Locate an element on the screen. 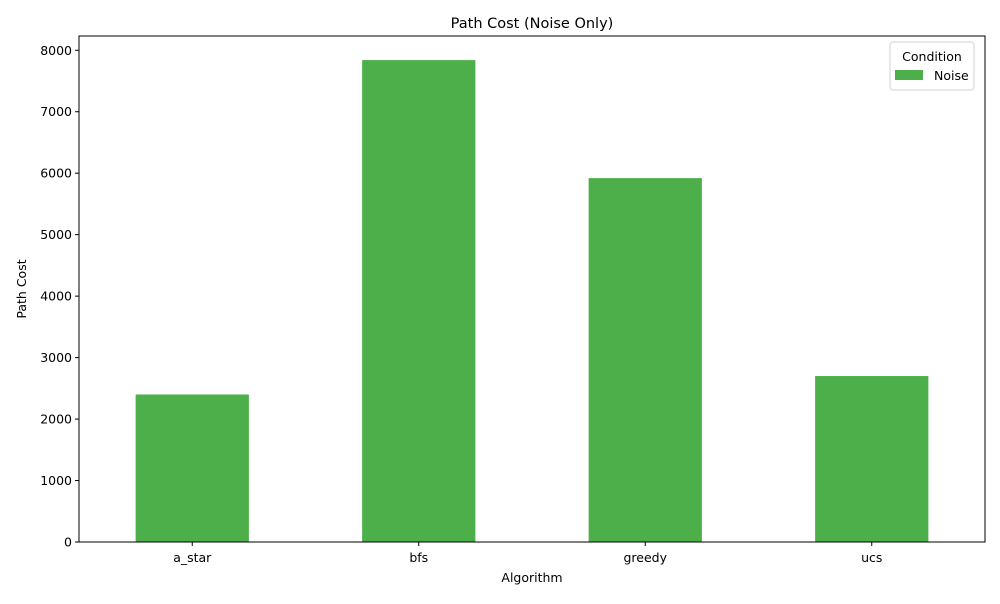 This screenshot has height=604, width=1000. y-tick-label: 0 is located at coordinates (68, 542).